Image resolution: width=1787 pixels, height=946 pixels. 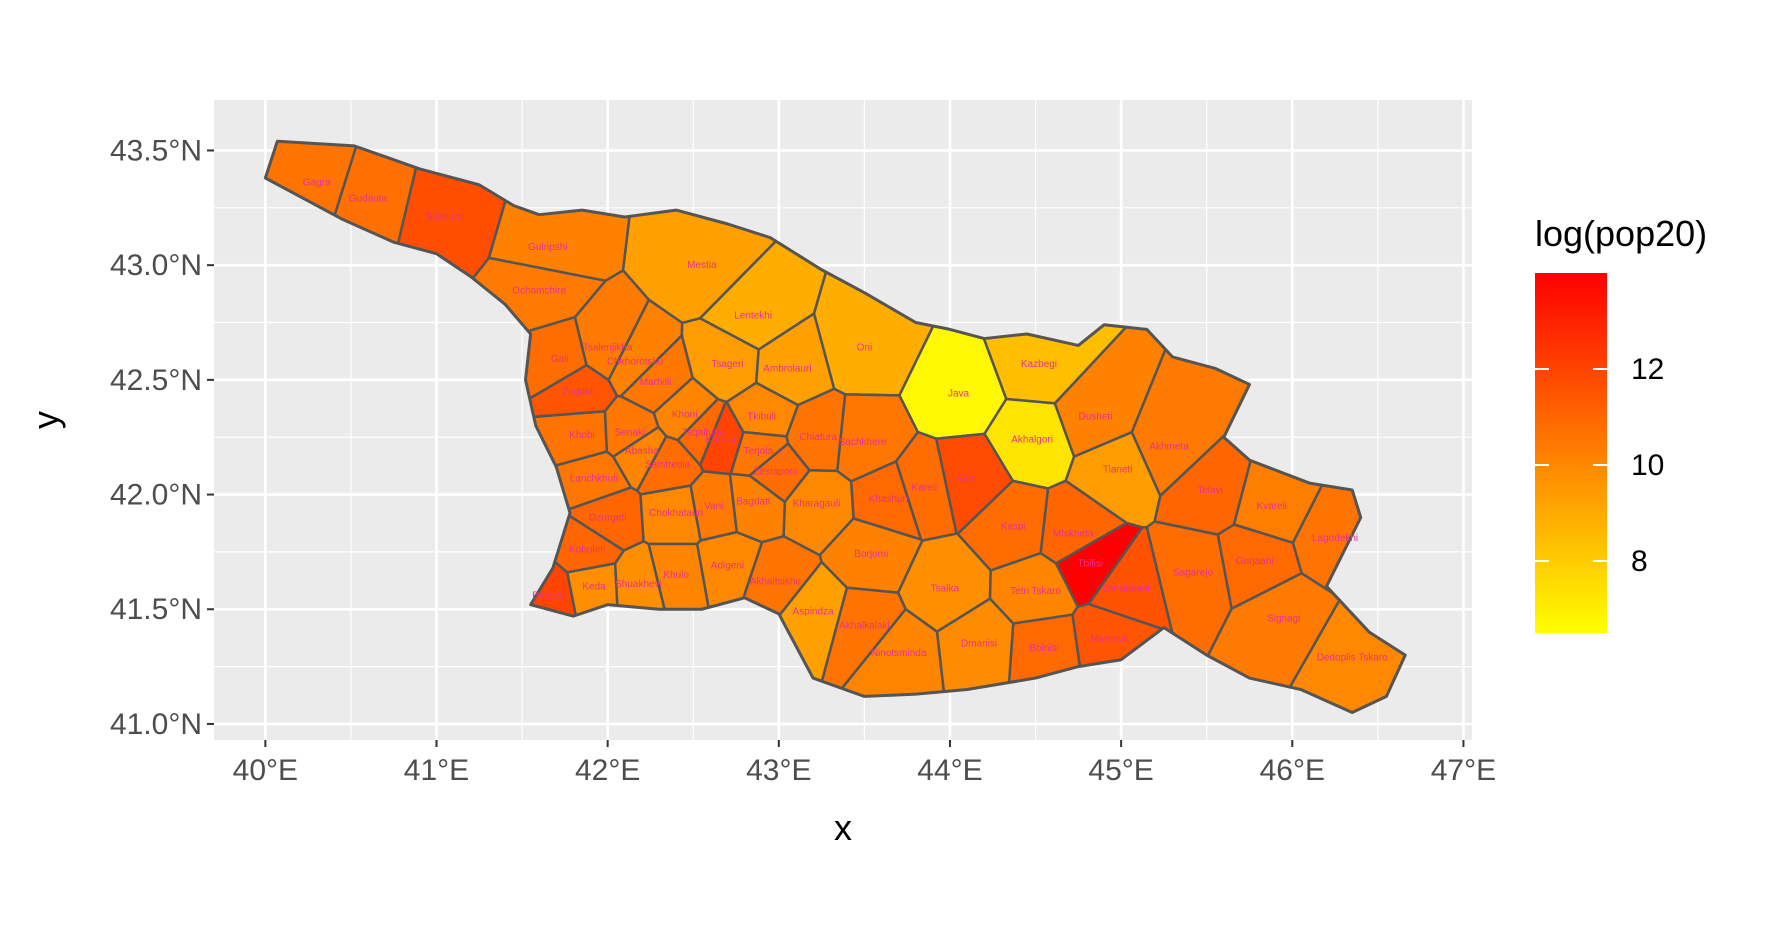 I want to click on region-label: Khobi, so click(x=582, y=435).